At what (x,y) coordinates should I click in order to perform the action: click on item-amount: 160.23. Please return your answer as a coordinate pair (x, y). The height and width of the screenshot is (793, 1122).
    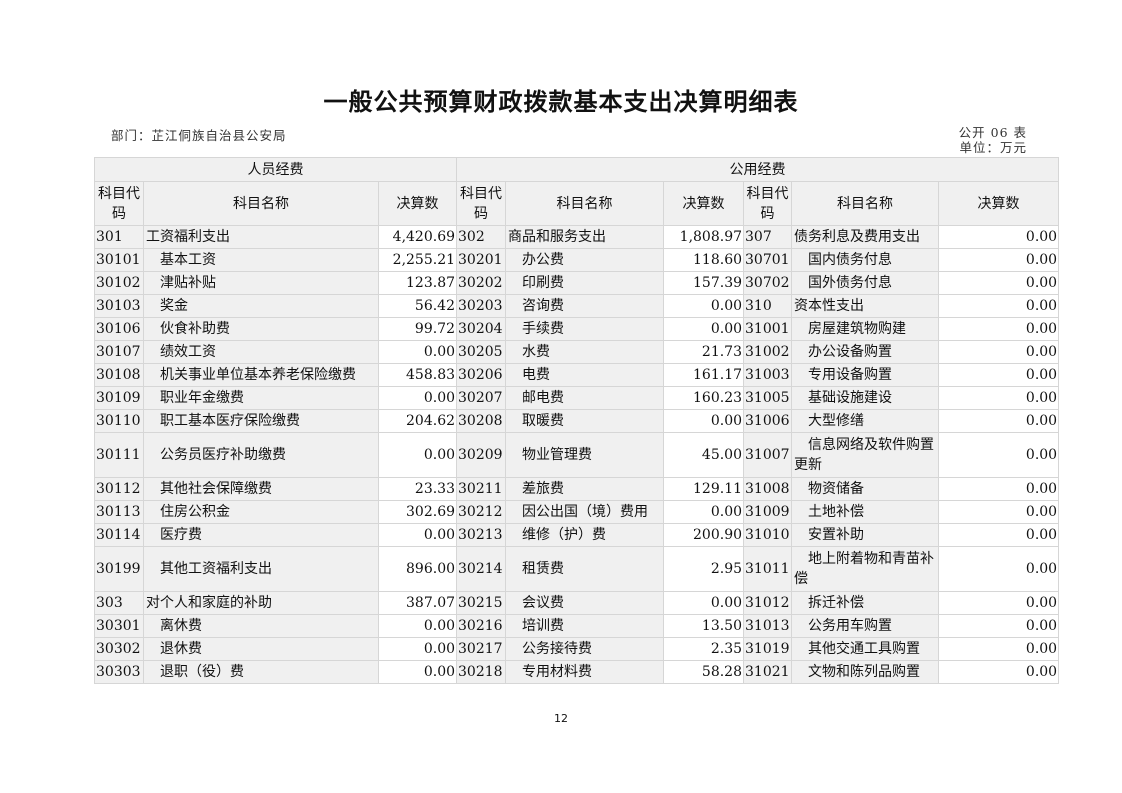
    Looking at the image, I should click on (704, 398).